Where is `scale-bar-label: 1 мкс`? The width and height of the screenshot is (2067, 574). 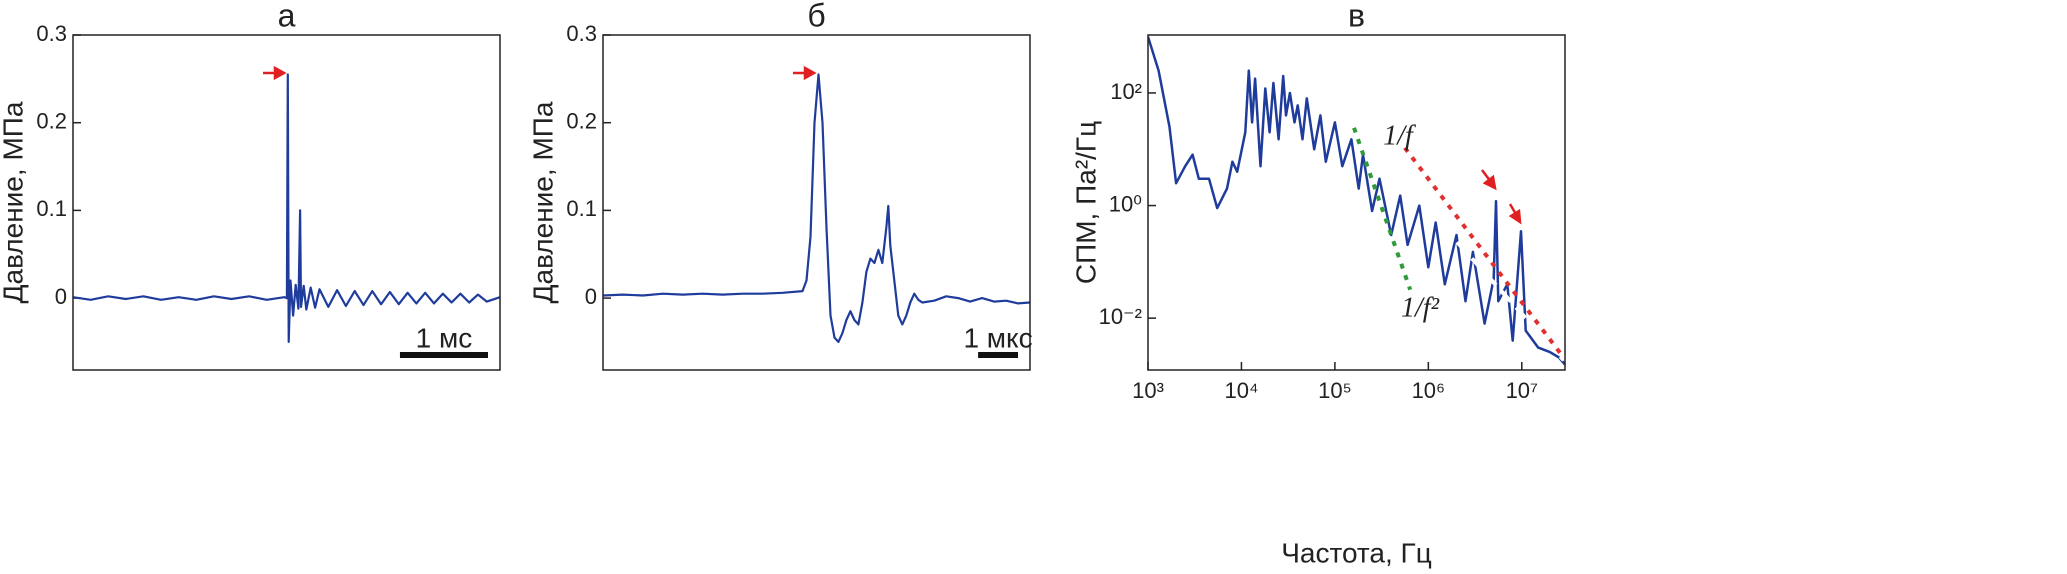
scale-bar-label: 1 мкс is located at coordinates (997, 337).